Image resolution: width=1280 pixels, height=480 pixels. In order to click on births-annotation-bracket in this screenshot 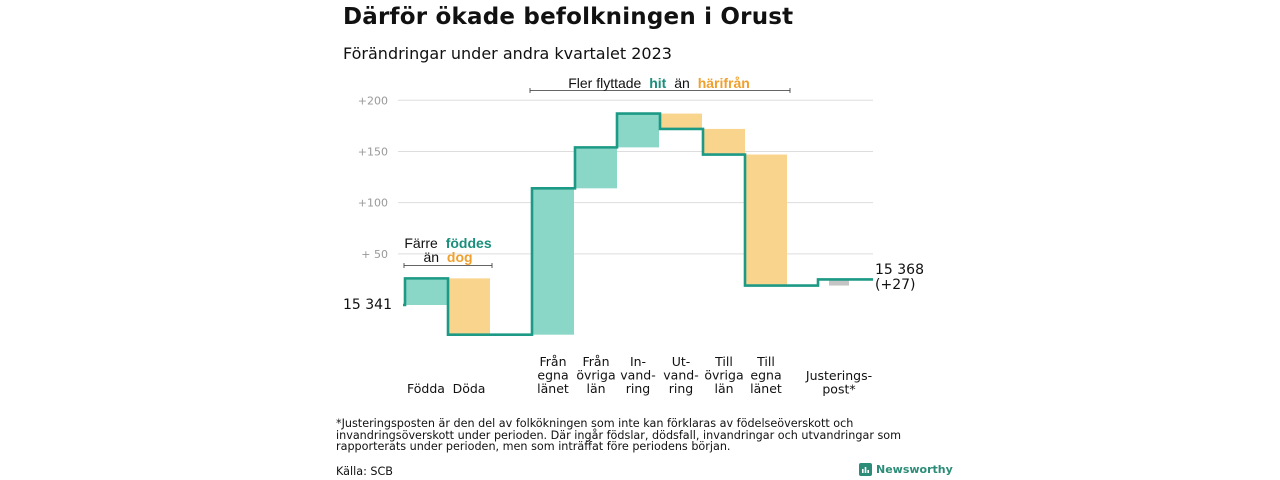, I will do `click(448, 265)`.